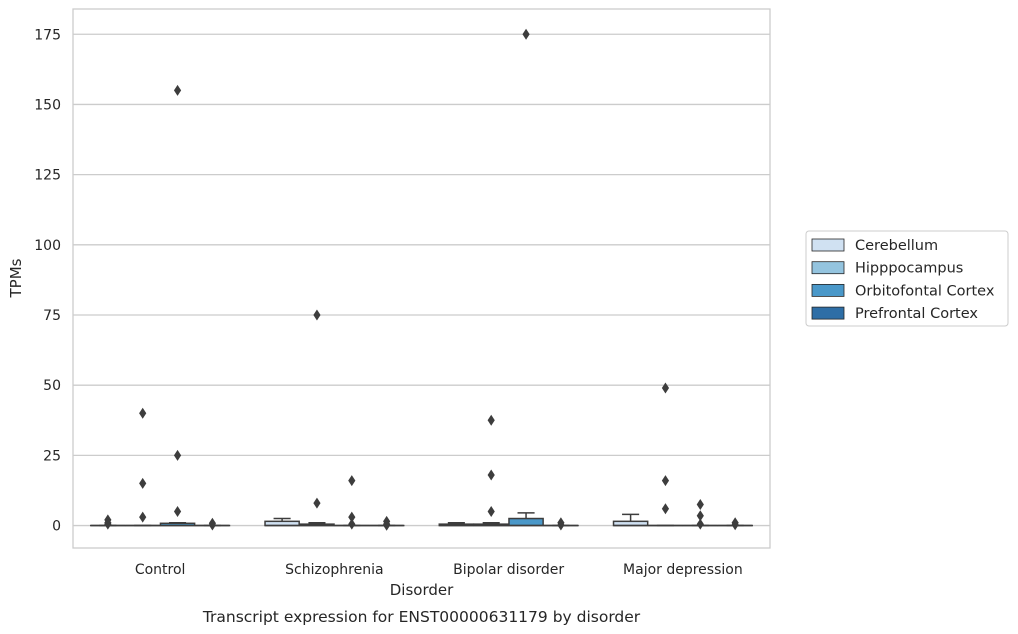  What do you see at coordinates (421, 519) in the screenshot?
I see `boxes` at bounding box center [421, 519].